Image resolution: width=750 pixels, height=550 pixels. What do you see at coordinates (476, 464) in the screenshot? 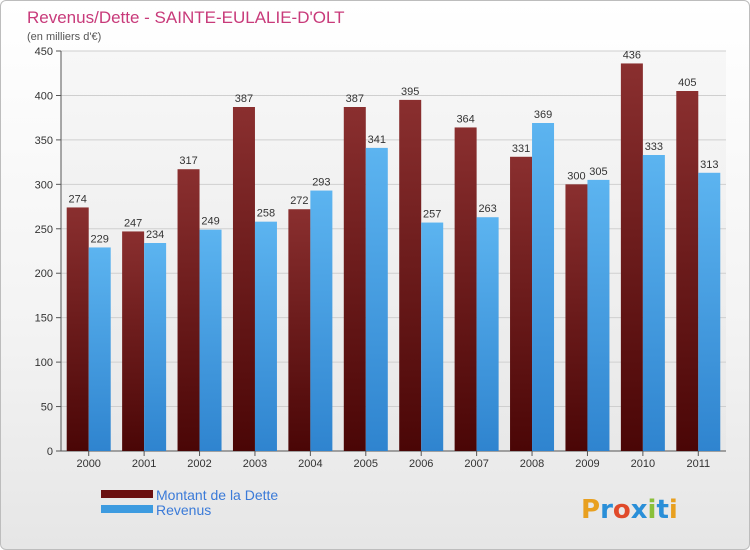
I see `x-tick-label: 2007` at bounding box center [476, 464].